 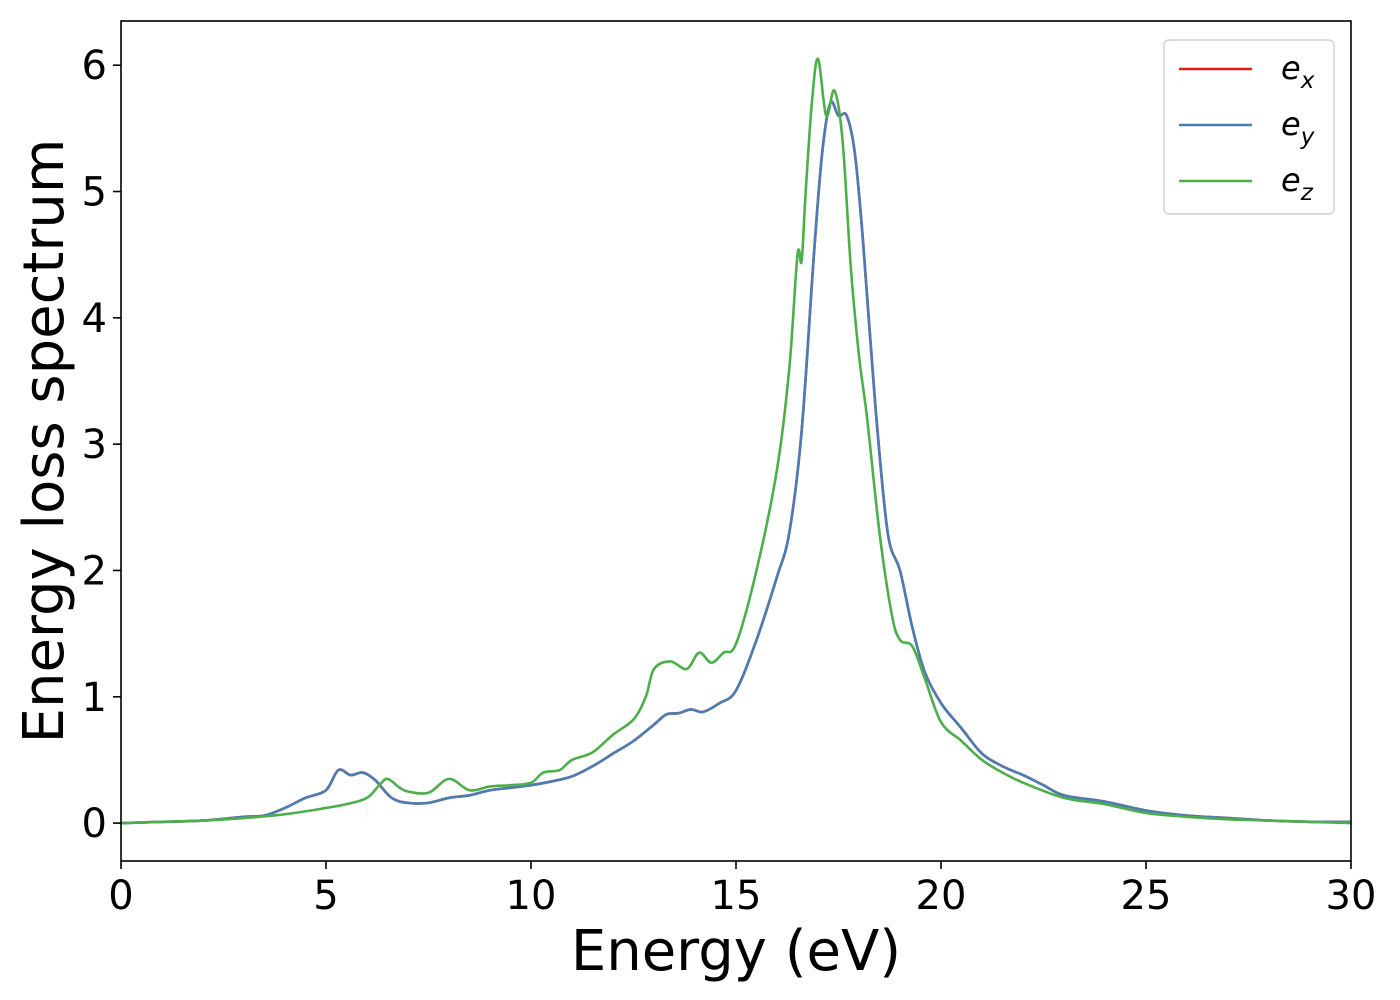 What do you see at coordinates (736, 896) in the screenshot?
I see `x-tick-label: 15` at bounding box center [736, 896].